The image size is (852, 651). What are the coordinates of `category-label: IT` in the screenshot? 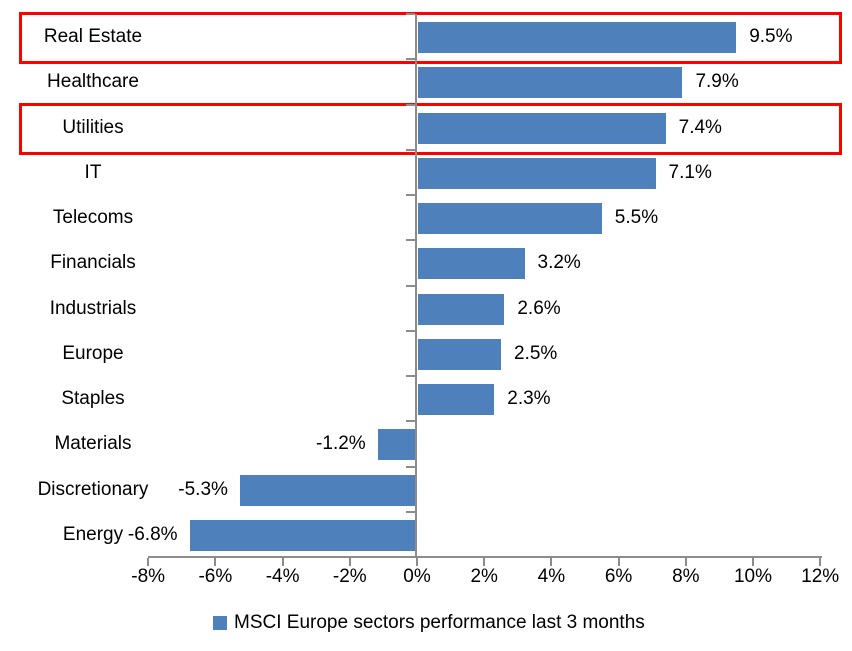 It's located at (93, 172).